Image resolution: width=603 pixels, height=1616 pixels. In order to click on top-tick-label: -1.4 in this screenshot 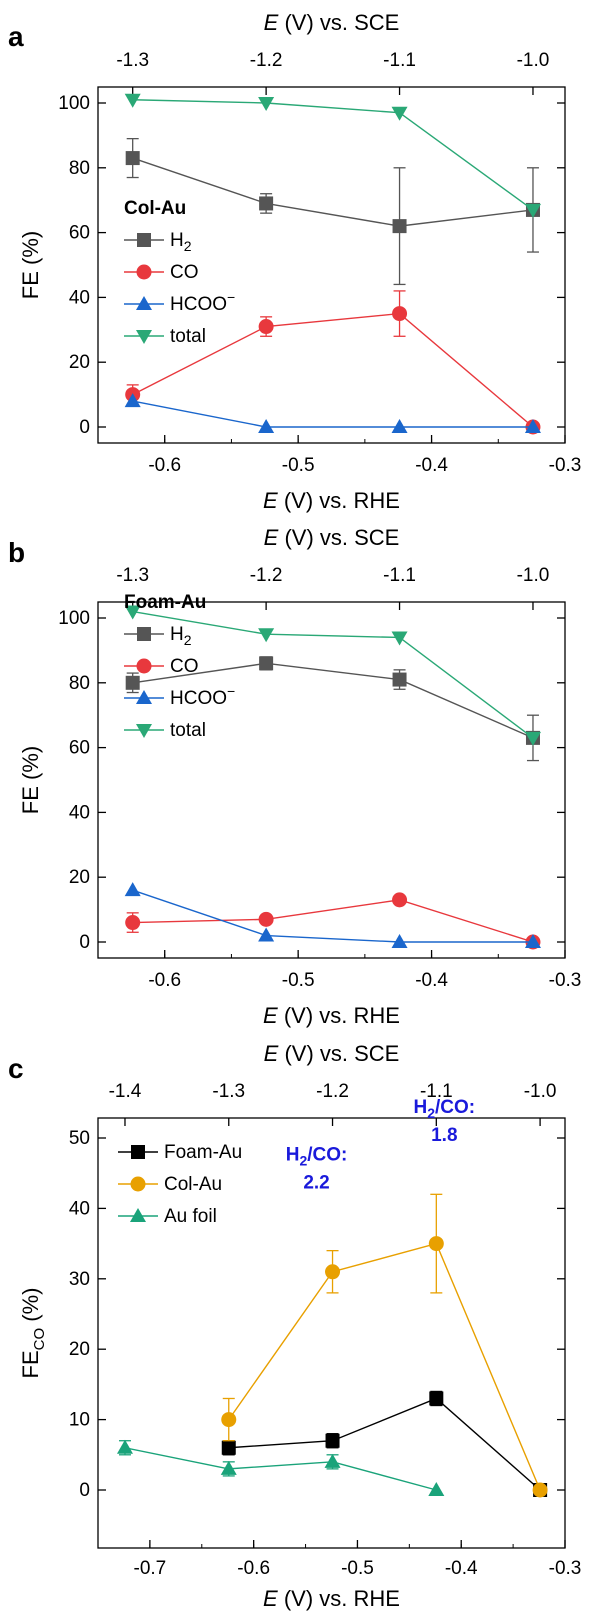, I will do `click(125, 1091)`.